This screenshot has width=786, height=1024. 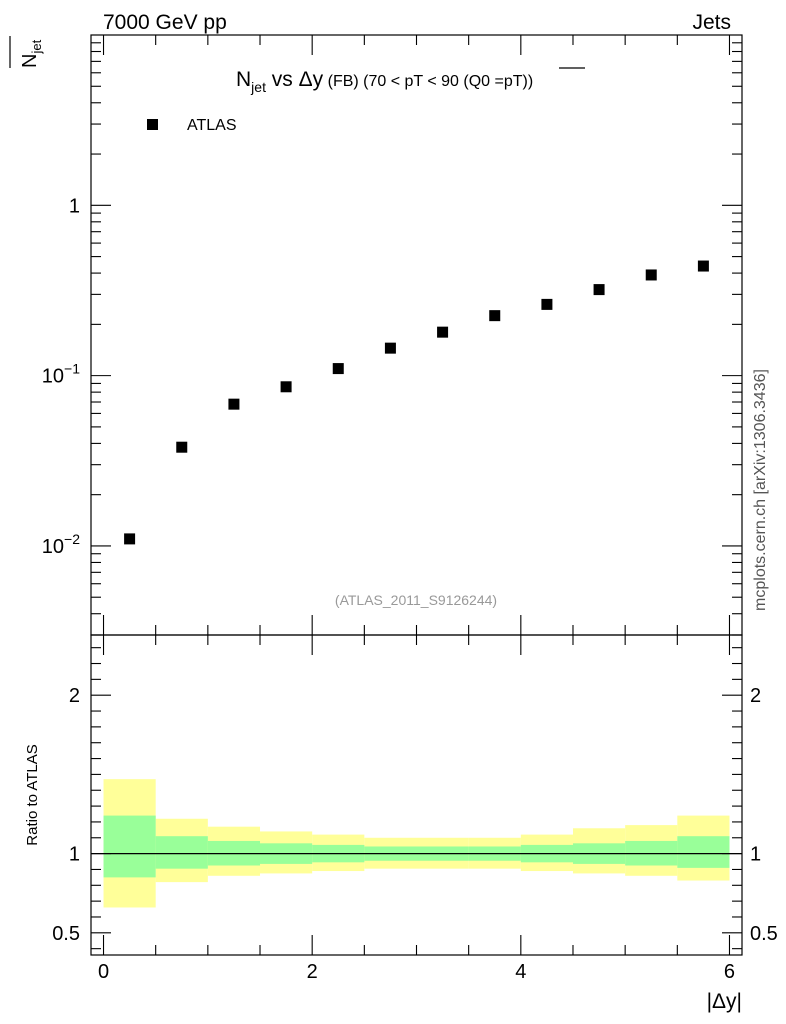 What do you see at coordinates (212, 125) in the screenshot?
I see `legend-label-atlas: ATLAS` at bounding box center [212, 125].